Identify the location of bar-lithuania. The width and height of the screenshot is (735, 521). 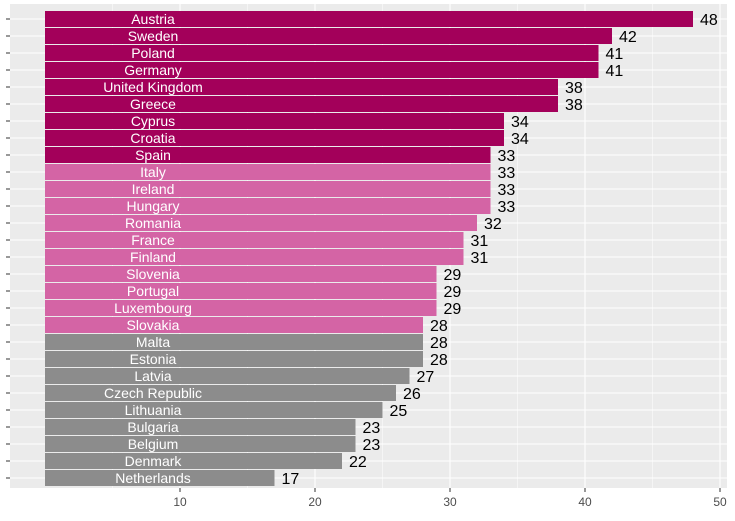
(214, 410).